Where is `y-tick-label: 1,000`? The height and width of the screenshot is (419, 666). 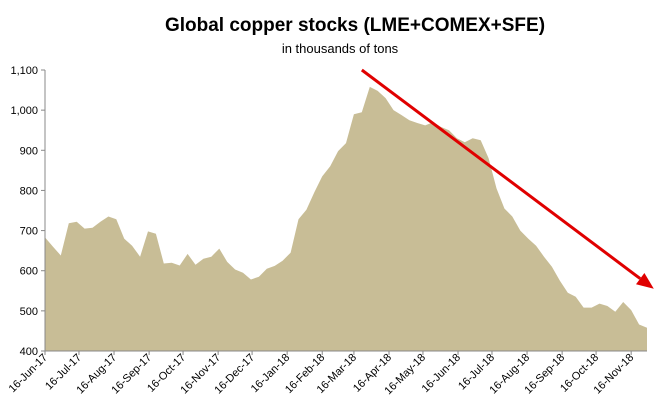 y-tick-label: 1,000 is located at coordinates (24, 111).